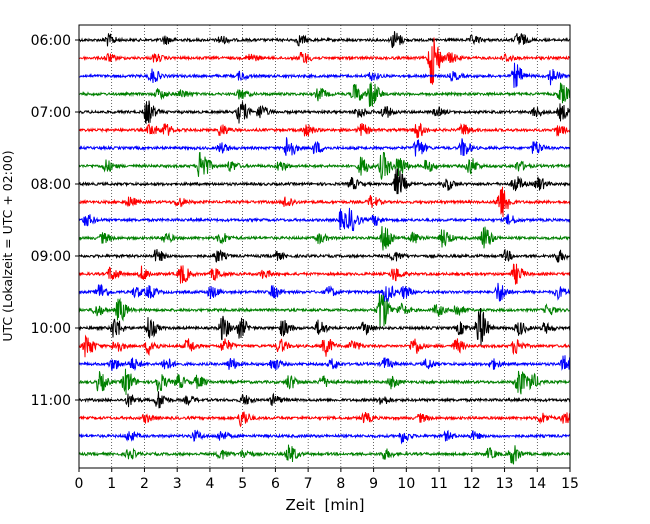  I want to click on x-tick-label: 9, so click(373, 484).